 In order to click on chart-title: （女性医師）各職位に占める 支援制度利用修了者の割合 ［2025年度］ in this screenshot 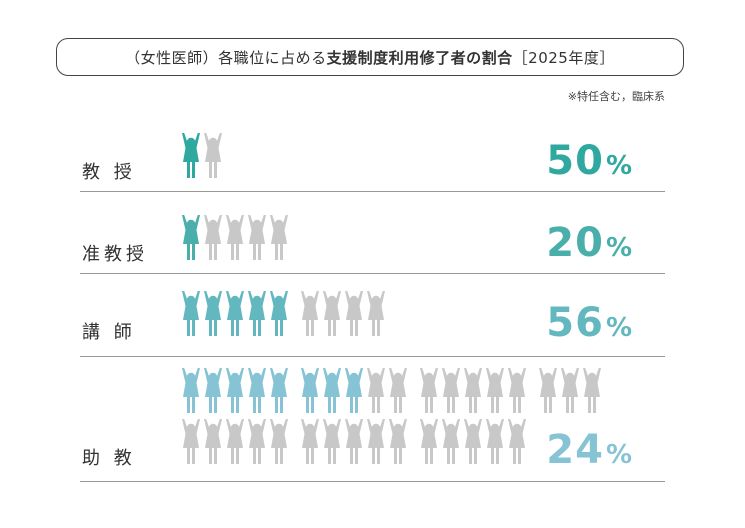, I will do `click(370, 57)`.